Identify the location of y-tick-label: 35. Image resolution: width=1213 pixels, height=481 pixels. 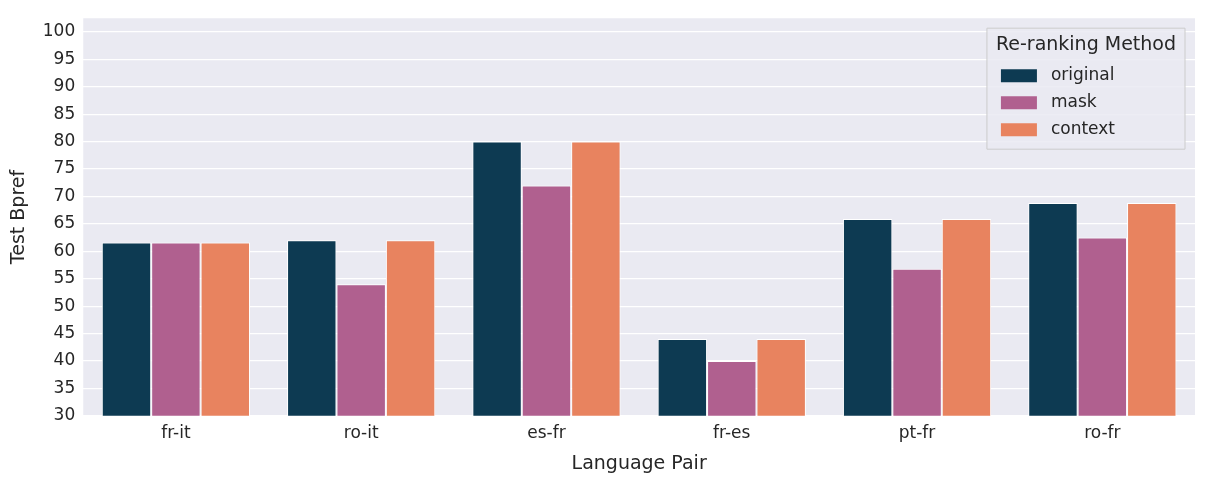
(64, 386).